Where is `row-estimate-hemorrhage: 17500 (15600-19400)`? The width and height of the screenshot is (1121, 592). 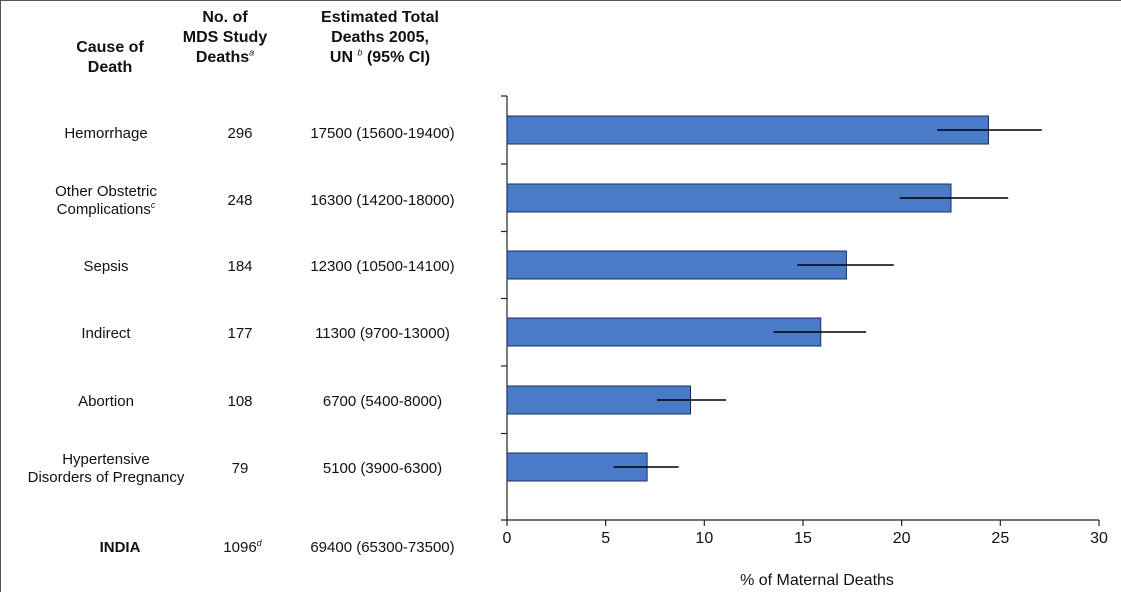
row-estimate-hemorrhage: 17500 (15600-19400) is located at coordinates (382, 133).